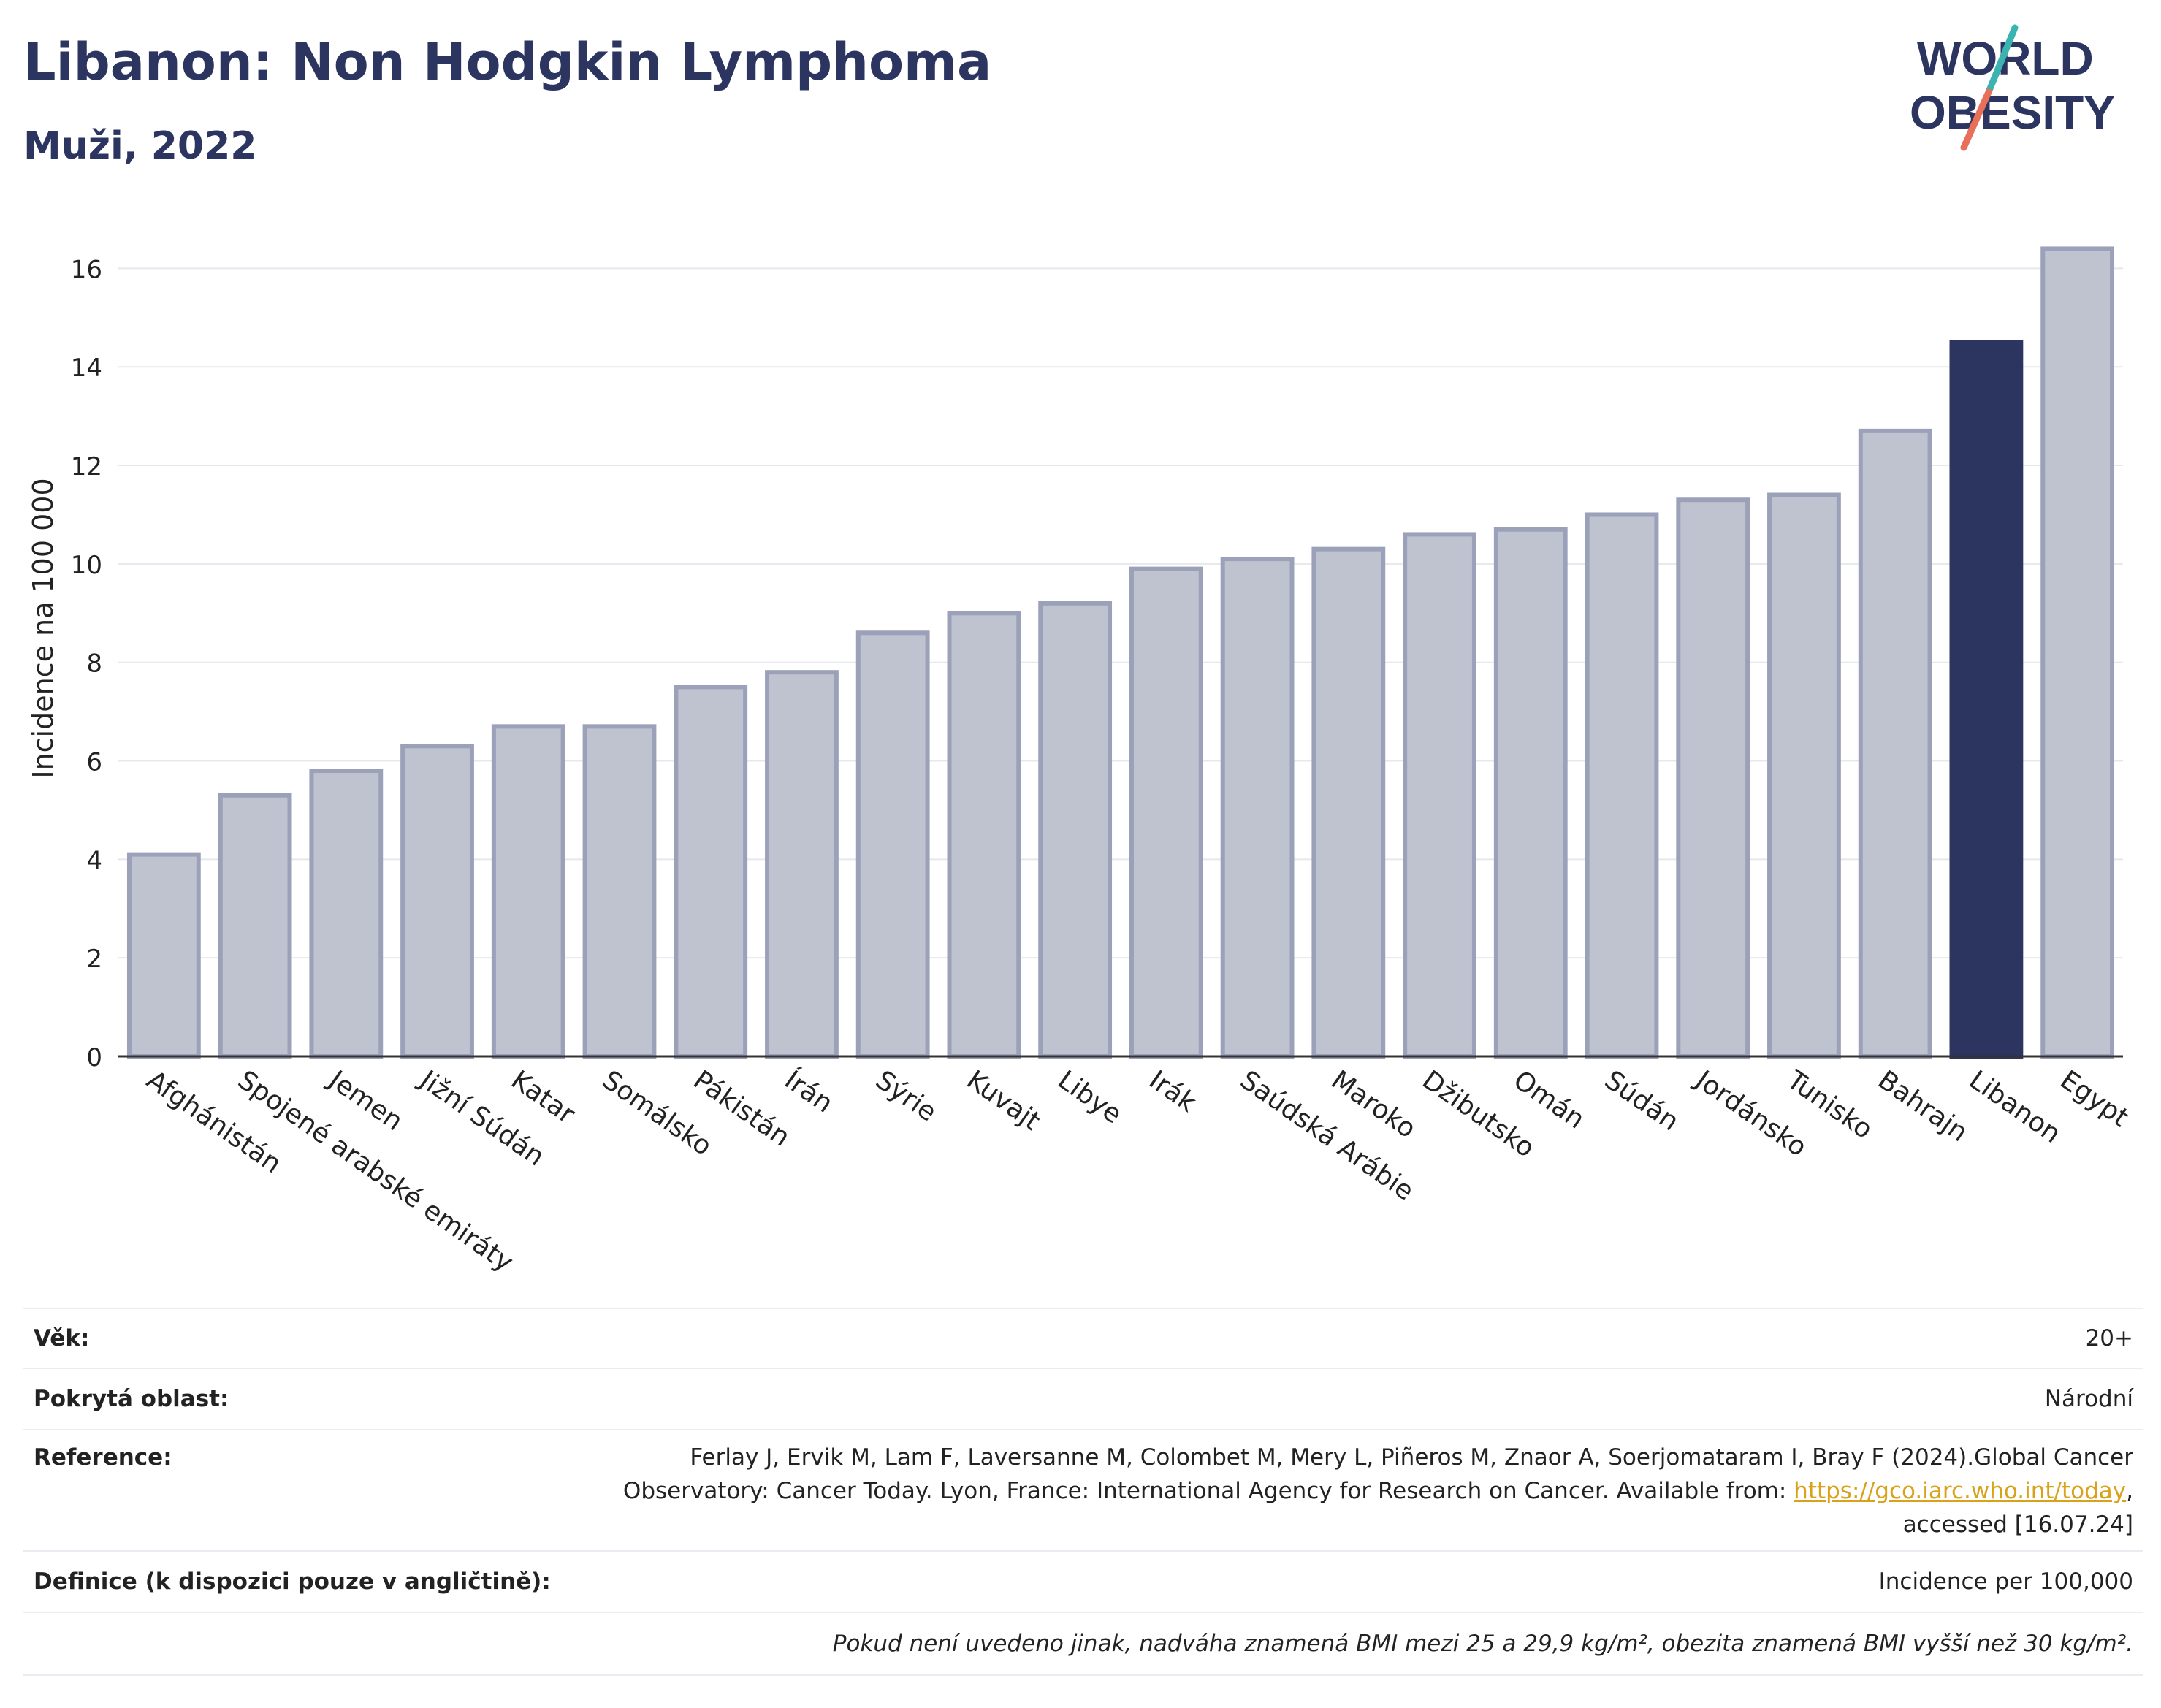 This screenshot has height=1708, width=2161. What do you see at coordinates (809, 1091) in the screenshot?
I see `x-tick-label: Írán` at bounding box center [809, 1091].